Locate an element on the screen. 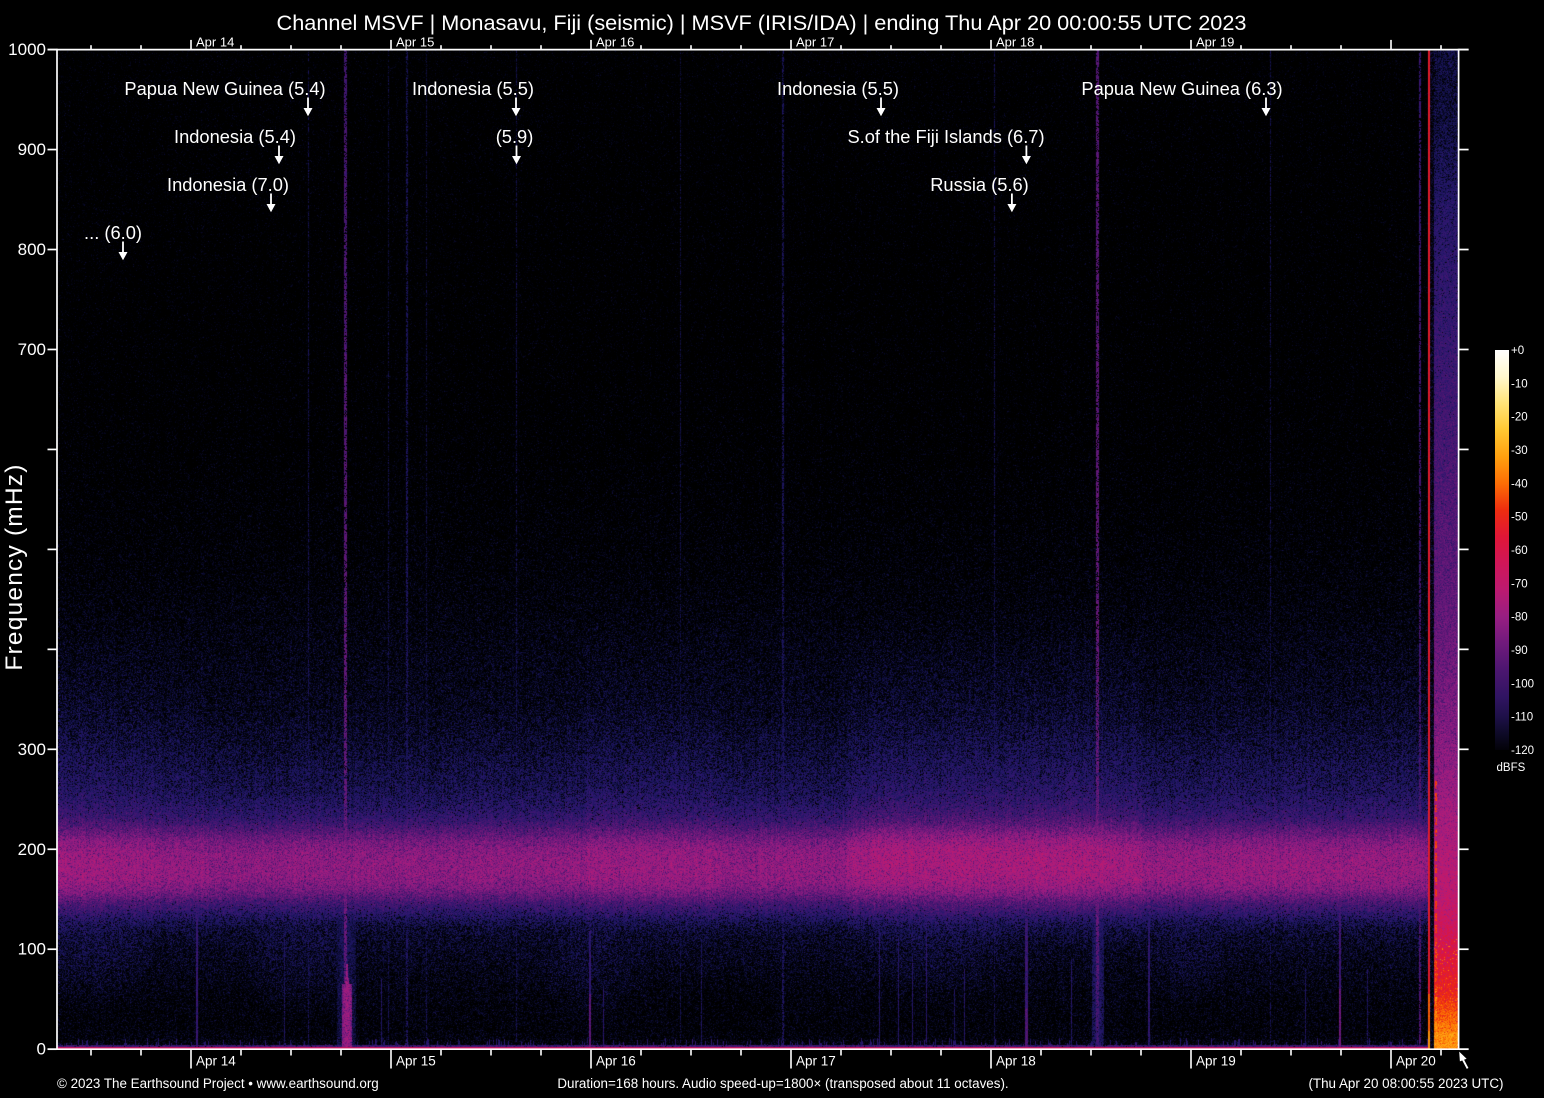 The image size is (1544, 1098). svg-text: Papua New Guinea (6.3) is located at coordinates (1181, 88).